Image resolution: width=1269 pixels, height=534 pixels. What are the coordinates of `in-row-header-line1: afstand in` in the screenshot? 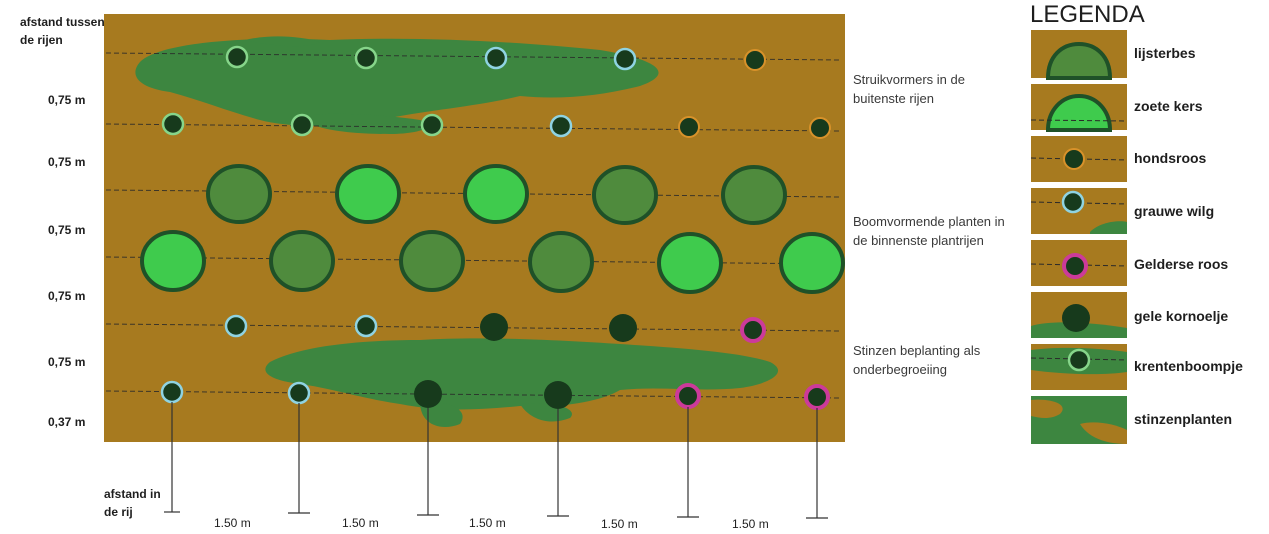 It's located at (132, 494).